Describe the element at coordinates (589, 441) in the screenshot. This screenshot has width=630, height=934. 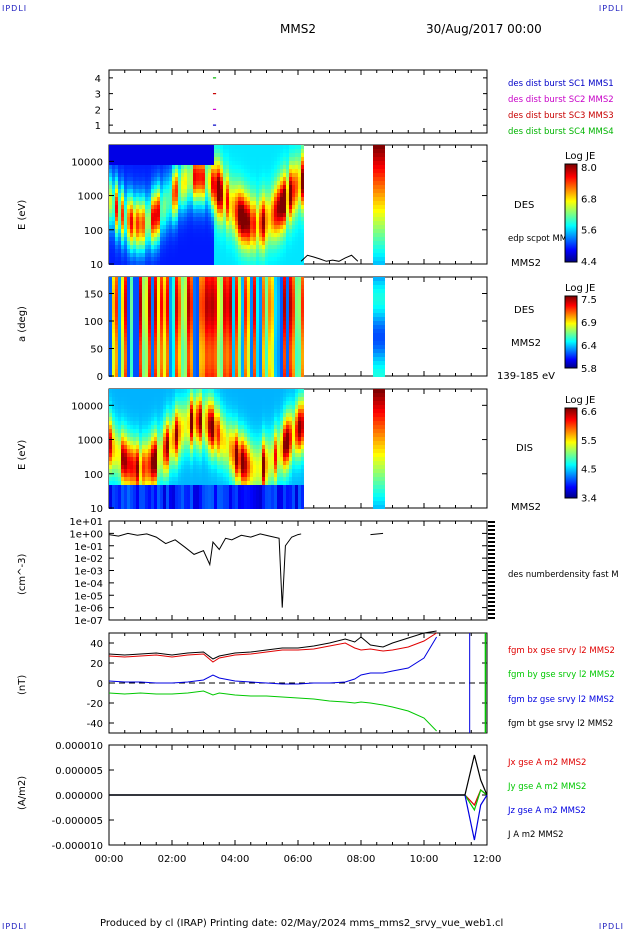
I see `colorbar-dis-energy-tick-label: 5.5` at that location.